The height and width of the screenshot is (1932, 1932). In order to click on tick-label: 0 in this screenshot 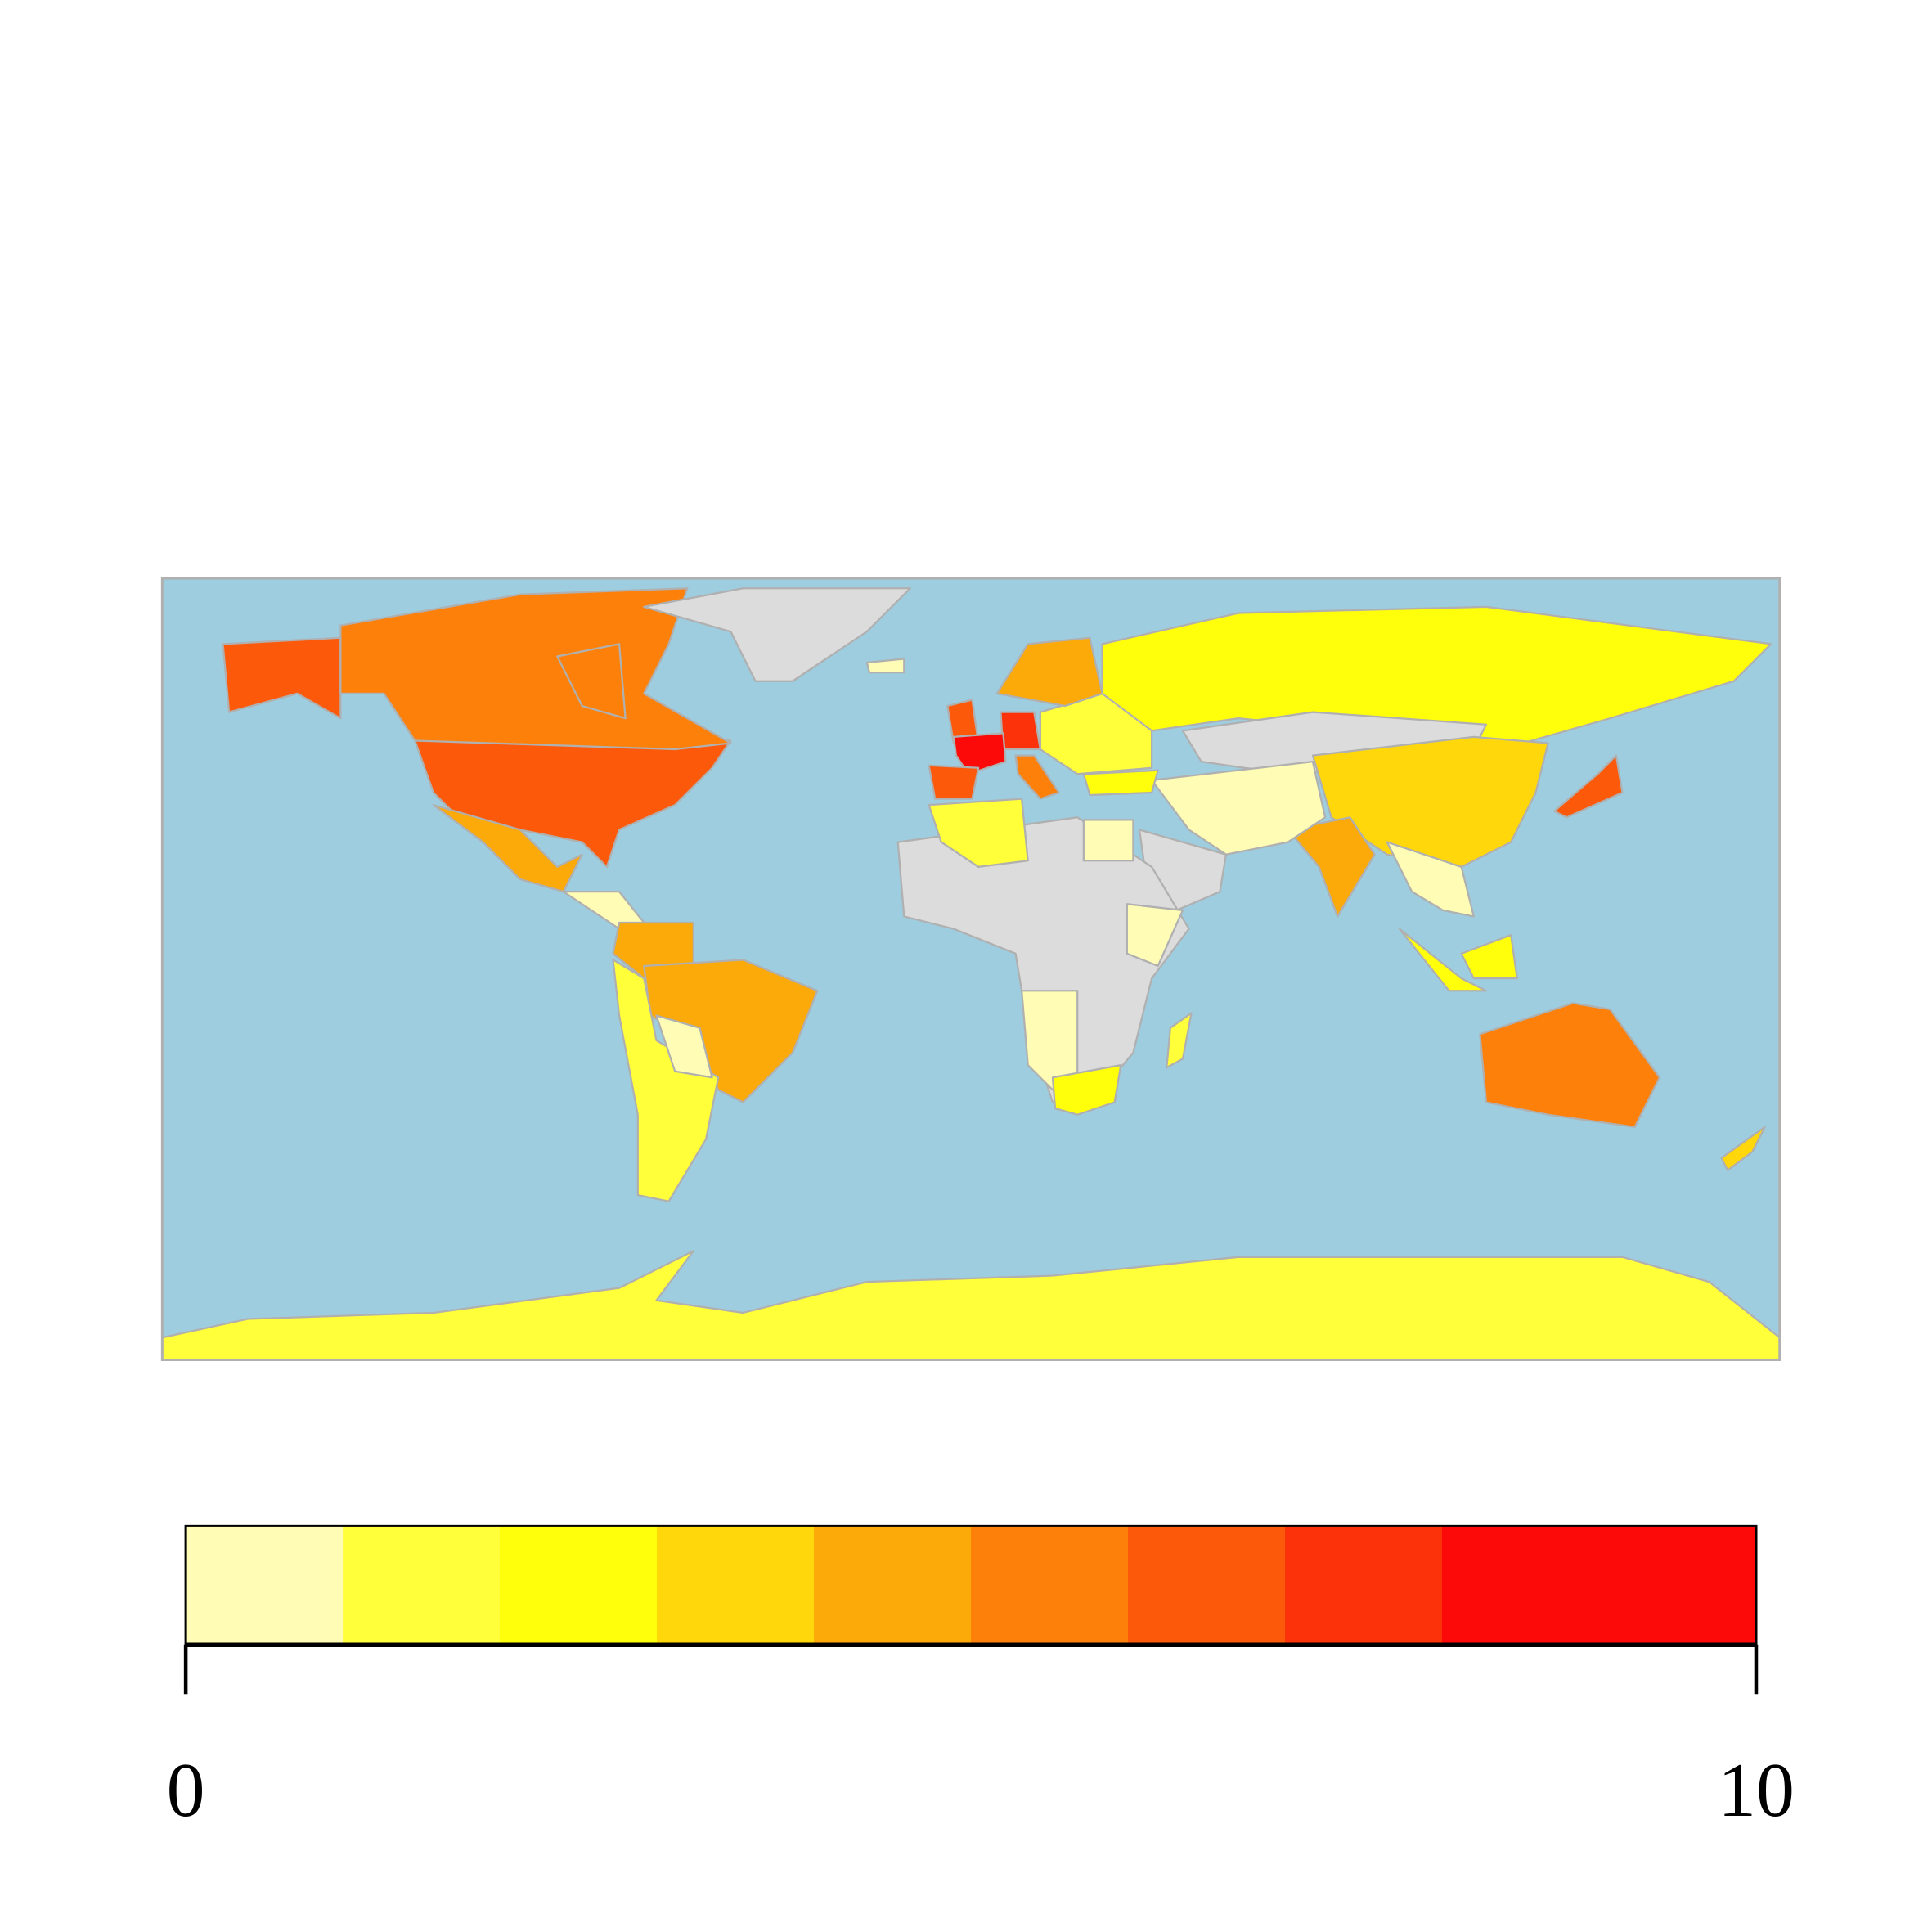, I will do `click(186, 1791)`.